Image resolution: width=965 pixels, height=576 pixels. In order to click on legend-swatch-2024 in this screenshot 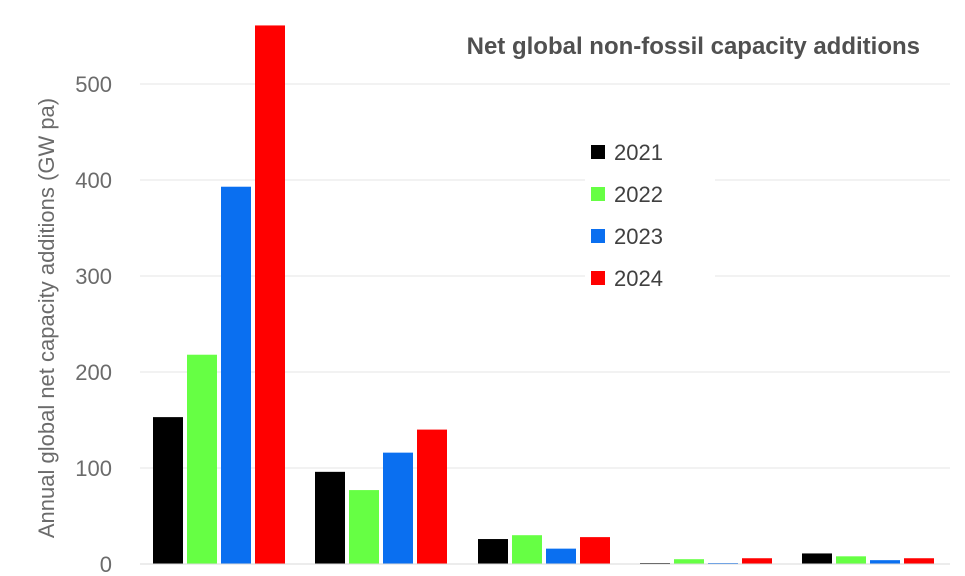, I will do `click(598, 278)`.